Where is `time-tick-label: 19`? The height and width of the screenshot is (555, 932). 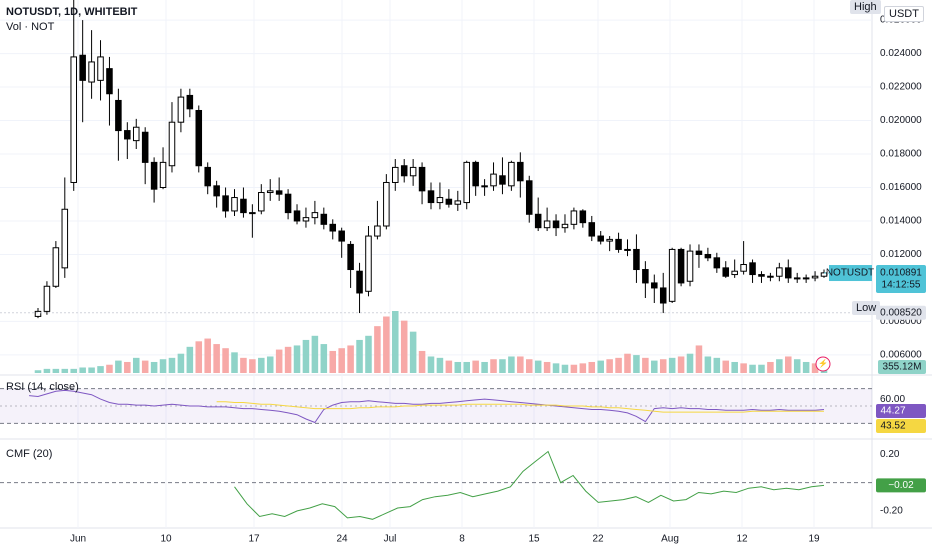
time-tick-label: 19 is located at coordinates (814, 539).